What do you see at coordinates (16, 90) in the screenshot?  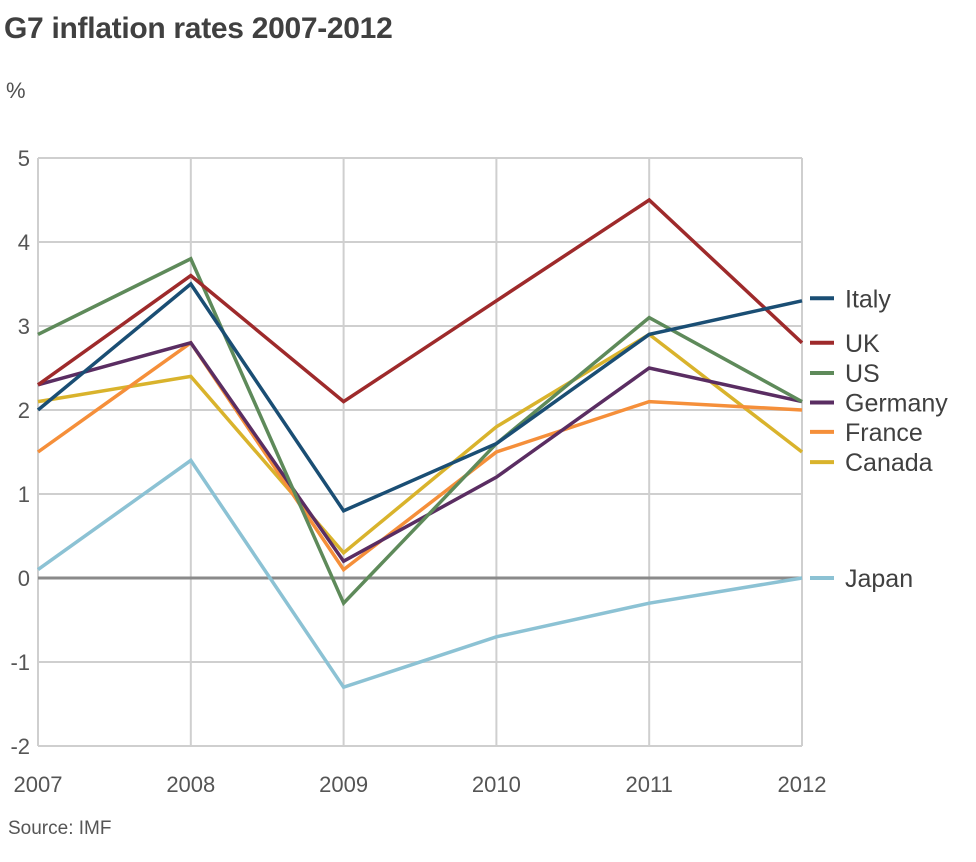 I see `y-axis-unit-label: %` at bounding box center [16, 90].